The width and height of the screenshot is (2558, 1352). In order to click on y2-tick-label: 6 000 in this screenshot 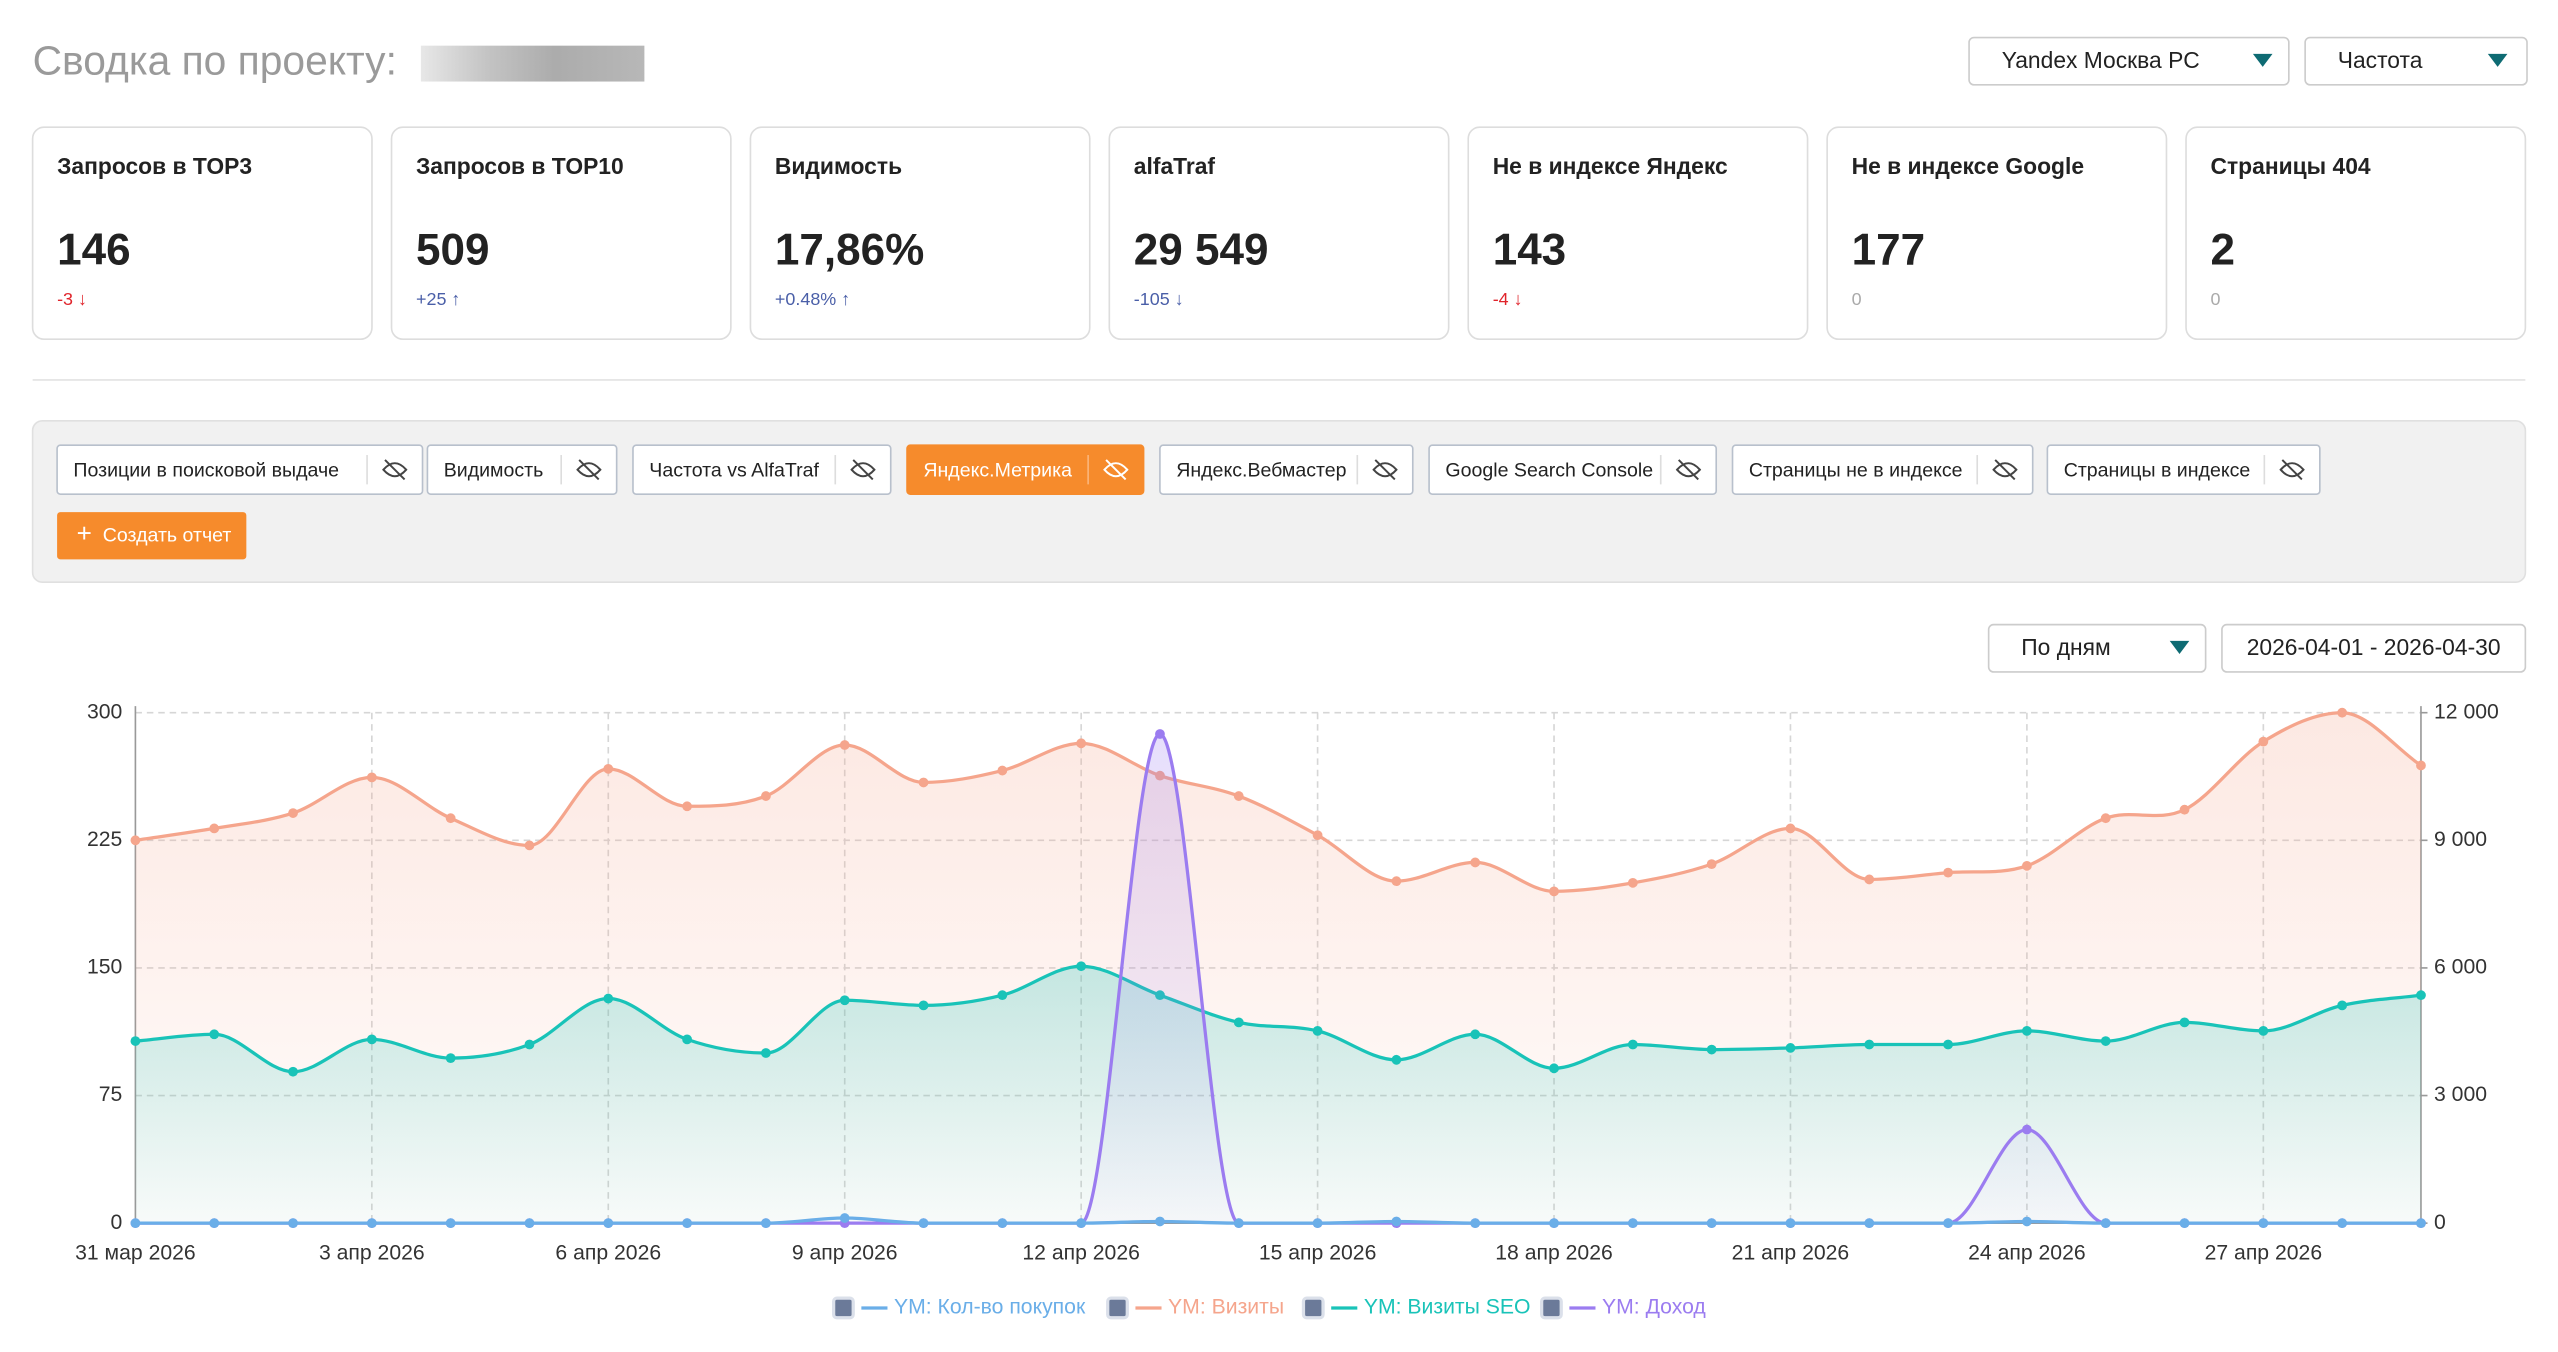, I will do `click(2460, 967)`.